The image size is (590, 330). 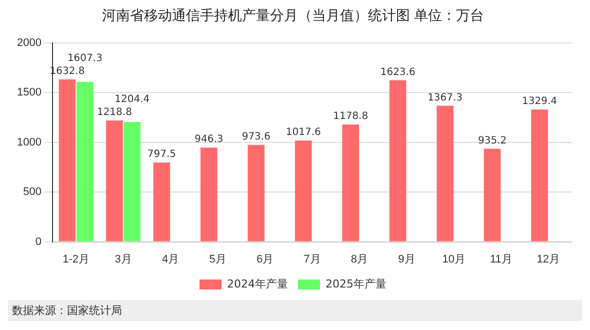 I want to click on x-tick-label: 1-2月, so click(x=76, y=259).